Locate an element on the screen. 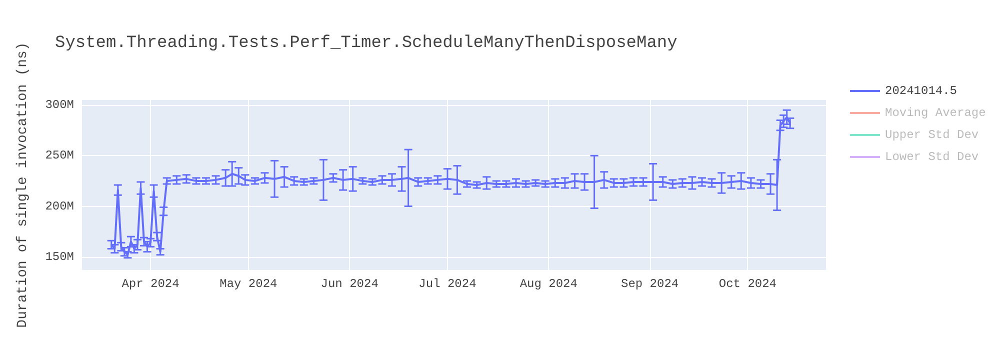 Image resolution: width=1000 pixels, height=350 pixels. chart-title: System.Threading.Tests.Perf_Timer.ScheduleManyThenDisposeMany is located at coordinates (366, 43).